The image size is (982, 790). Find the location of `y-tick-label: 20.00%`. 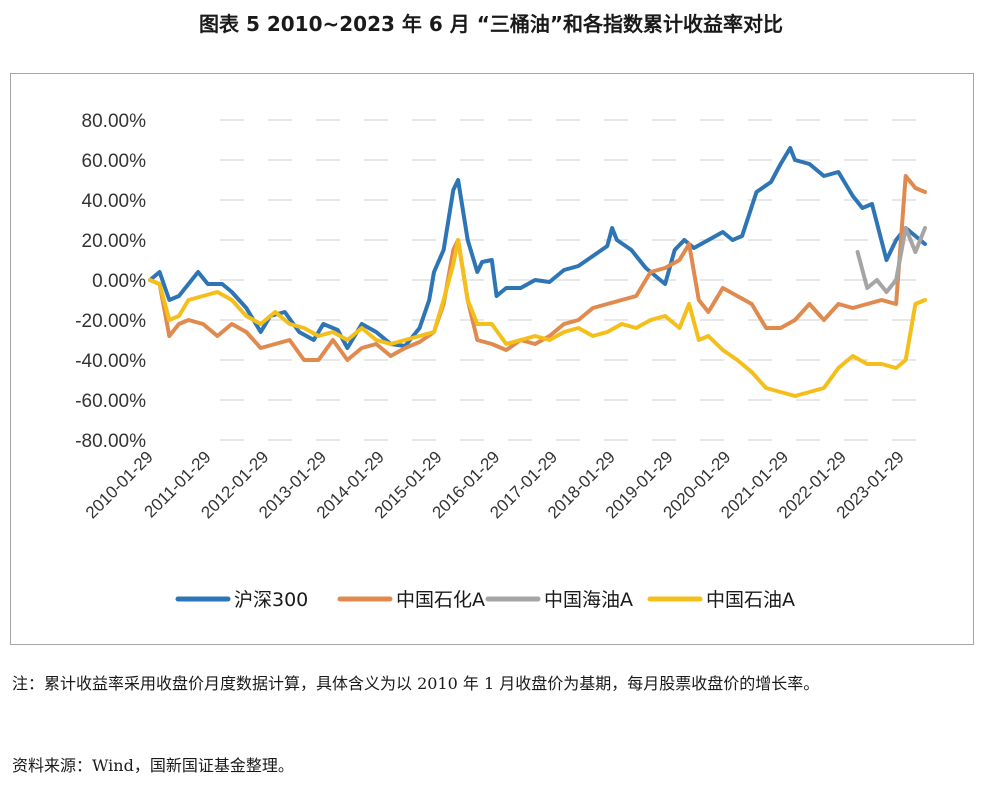

y-tick-label: 20.00% is located at coordinates (114, 241).